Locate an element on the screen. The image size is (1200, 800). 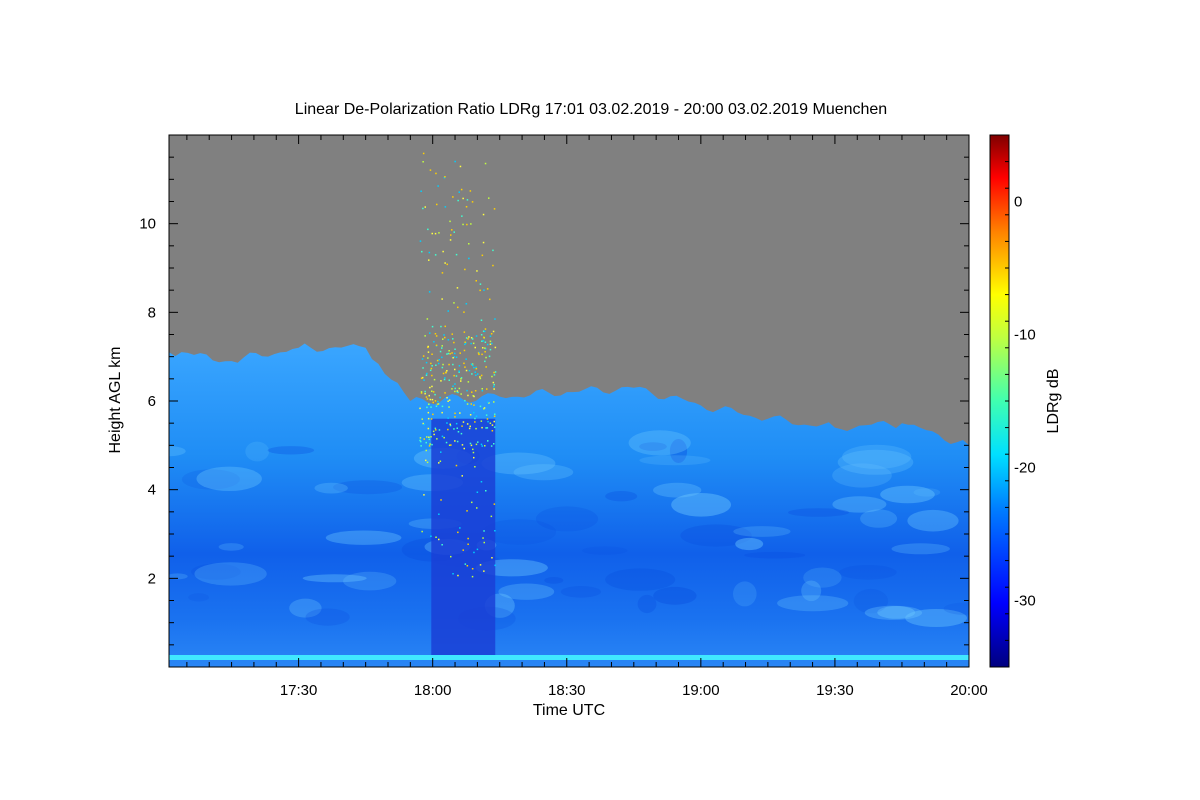
x-axis-title: Time UTC is located at coordinates (569, 710).